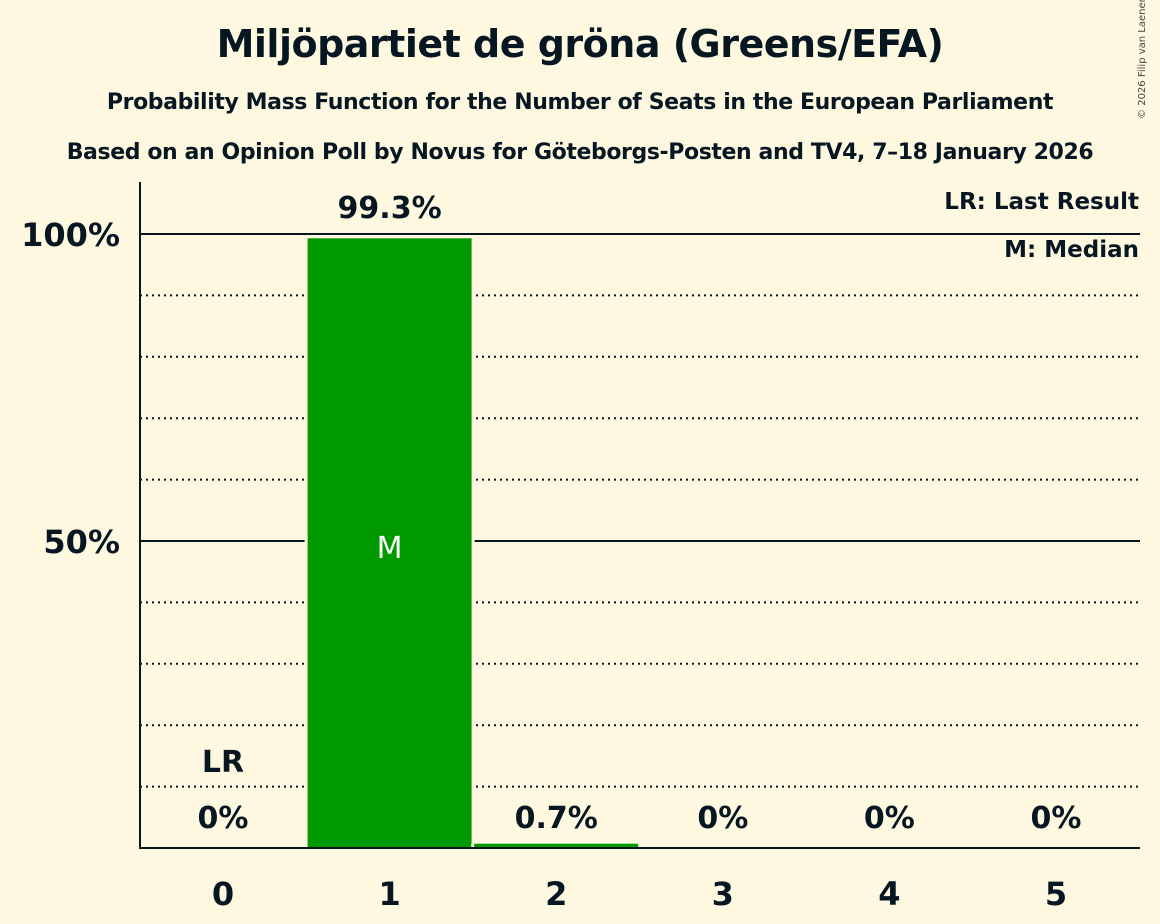 Image resolution: width=1160 pixels, height=924 pixels. I want to click on x-tick-label: 1, so click(389, 894).